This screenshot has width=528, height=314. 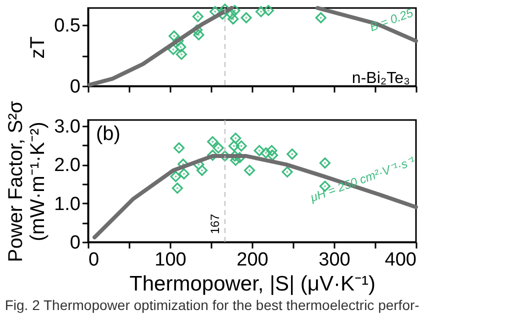 What do you see at coordinates (215, 224) in the screenshot?
I see `ref-line-label: 167` at bounding box center [215, 224].